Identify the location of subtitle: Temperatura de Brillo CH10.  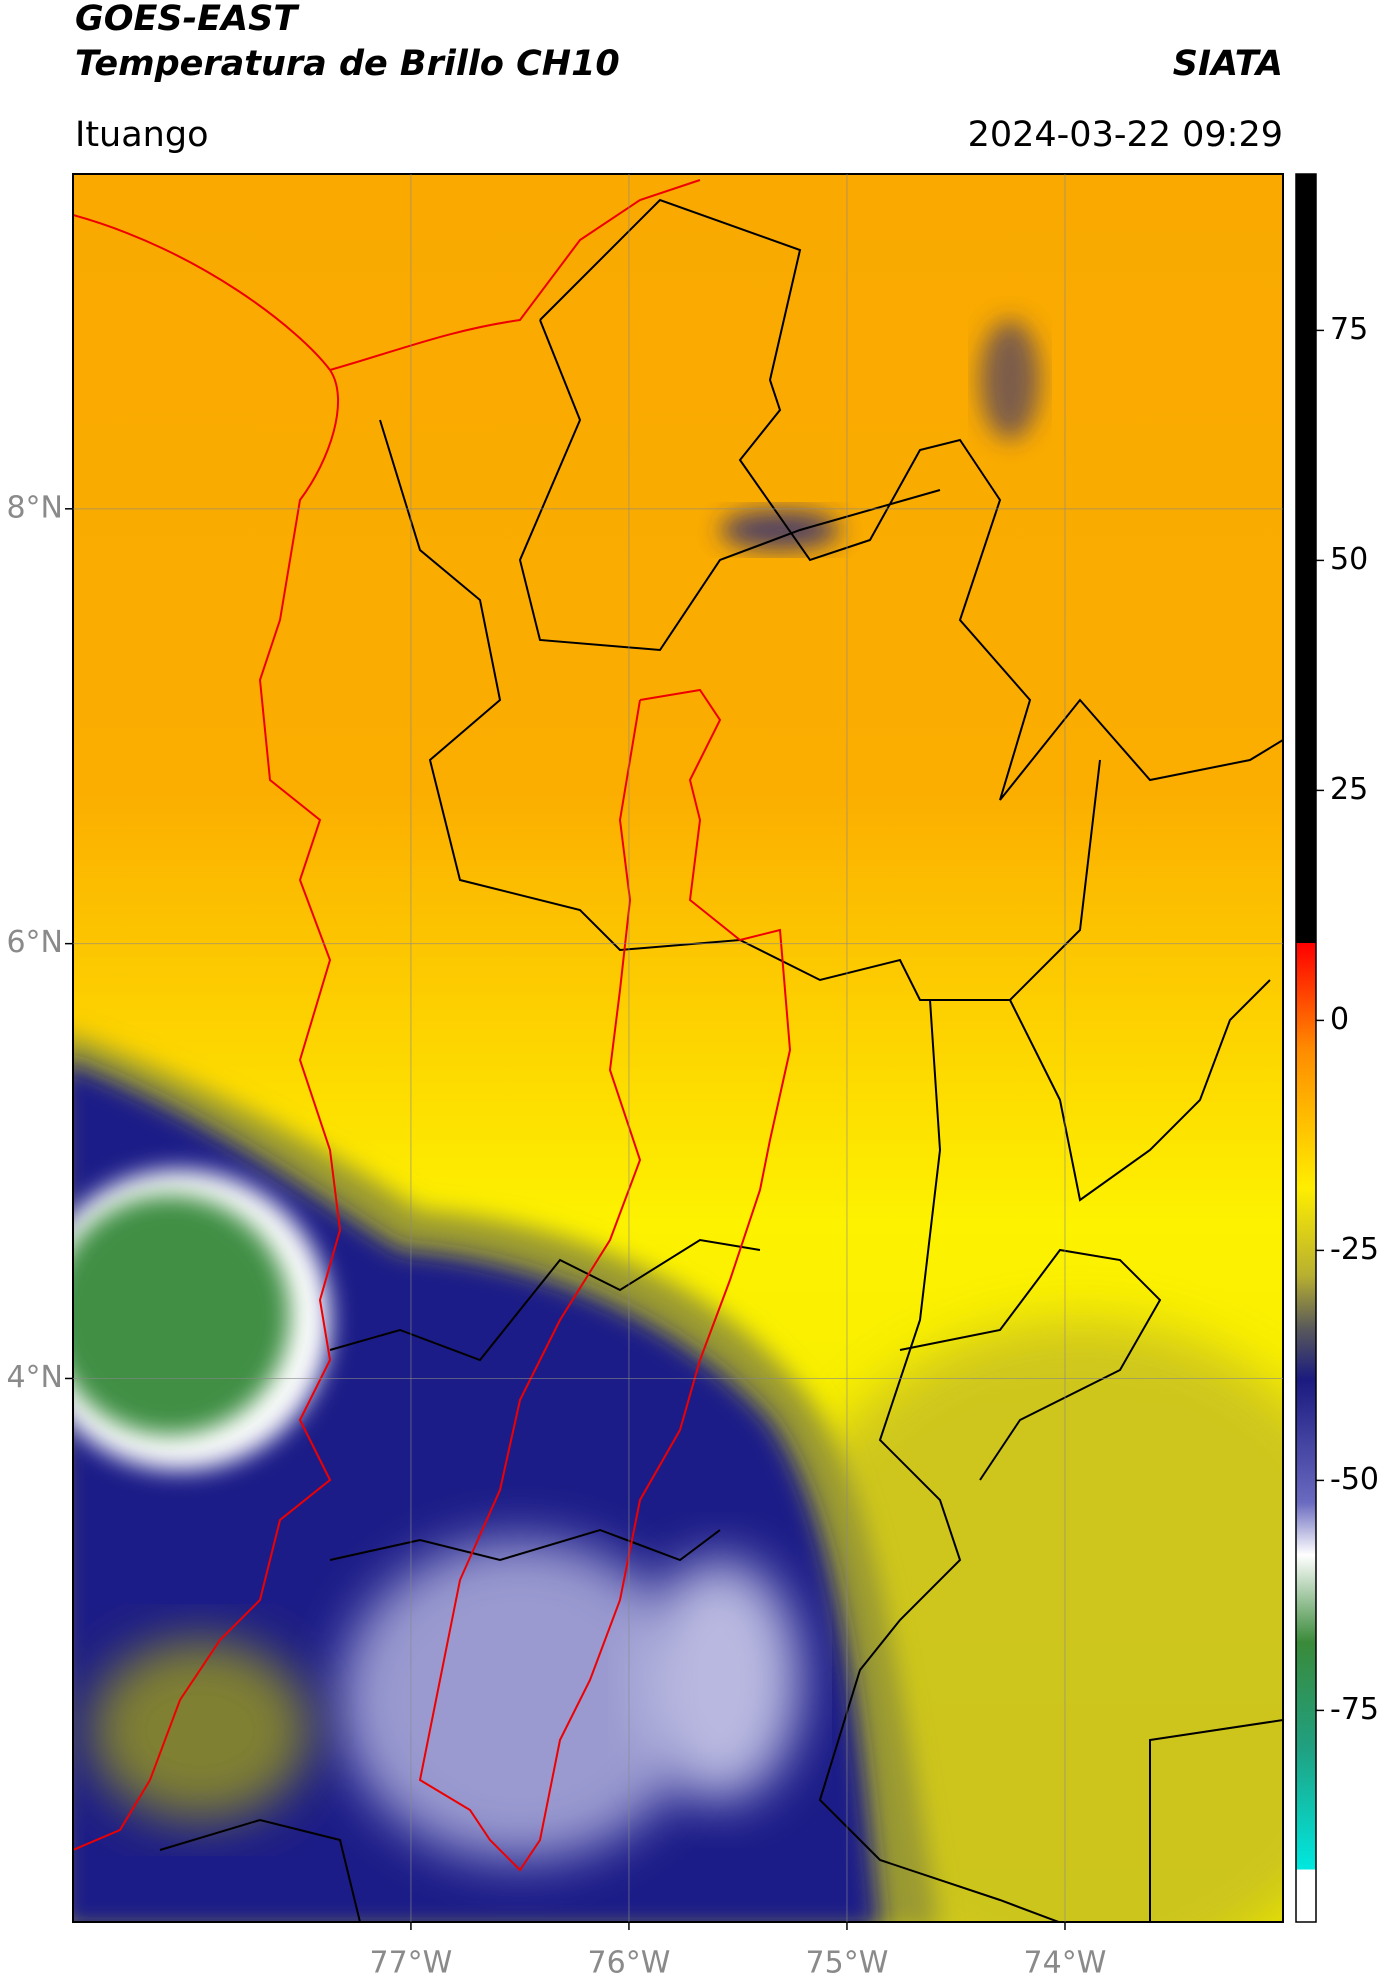
(347, 64).